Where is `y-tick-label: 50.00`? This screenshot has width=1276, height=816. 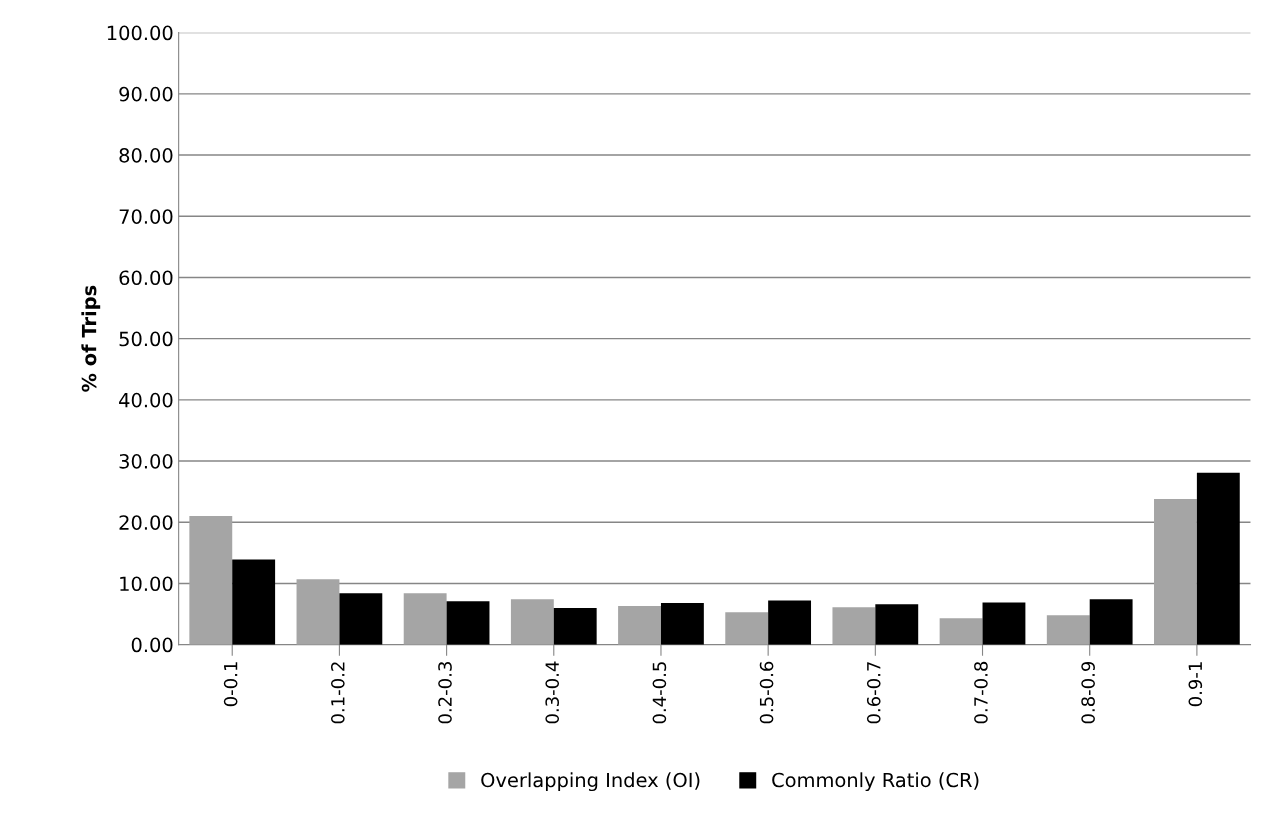
y-tick-label: 50.00 is located at coordinates (146, 339).